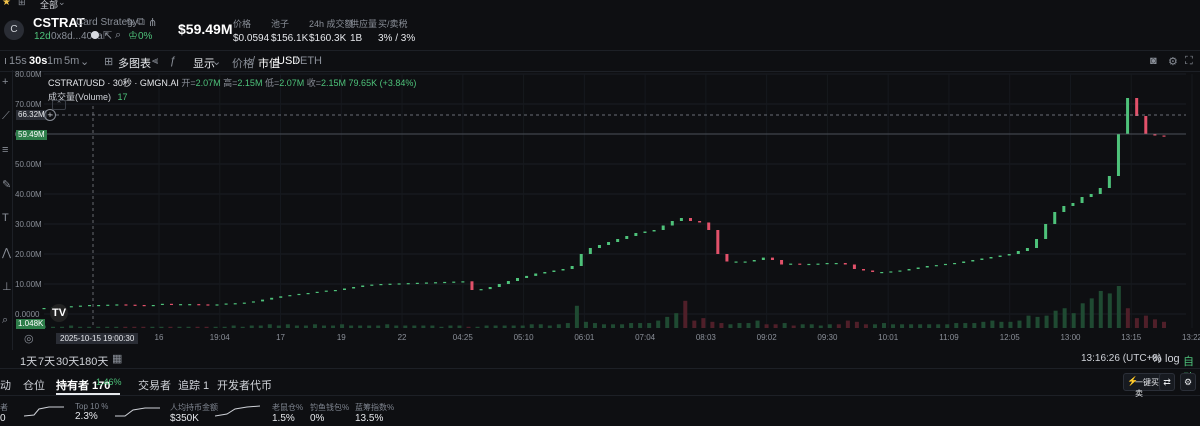  What do you see at coordinates (29, 339) in the screenshot?
I see `target-icon: ◎` at bounding box center [29, 339].